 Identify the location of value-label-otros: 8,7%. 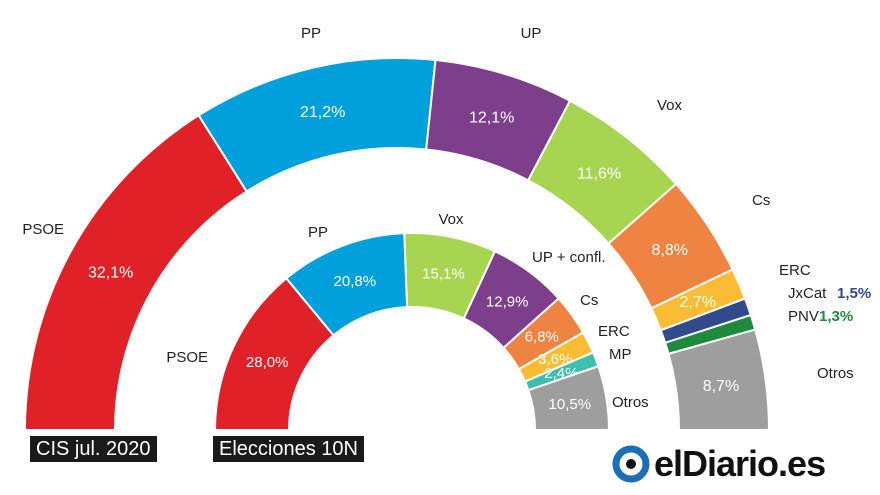
(721, 386).